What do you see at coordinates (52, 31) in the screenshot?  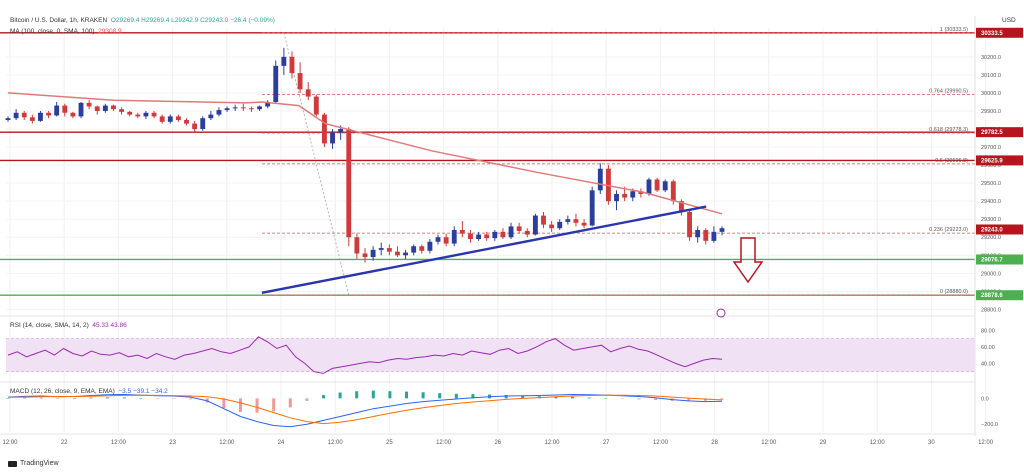 I see `ma-label: MA (100, close, 0, SMA, 100)` at bounding box center [52, 31].